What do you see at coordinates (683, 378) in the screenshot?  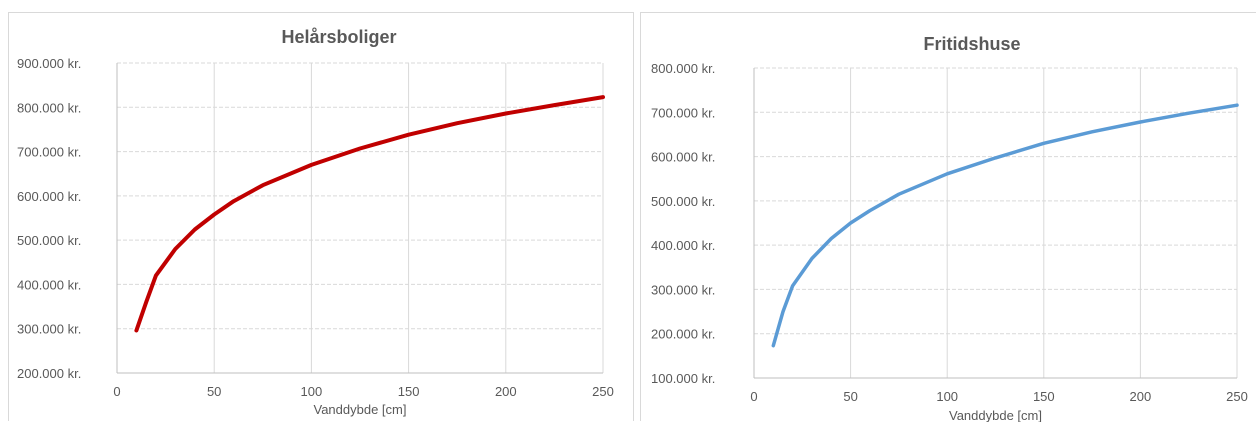 I see `y-tick-label: 100.000 kr.` at bounding box center [683, 378].